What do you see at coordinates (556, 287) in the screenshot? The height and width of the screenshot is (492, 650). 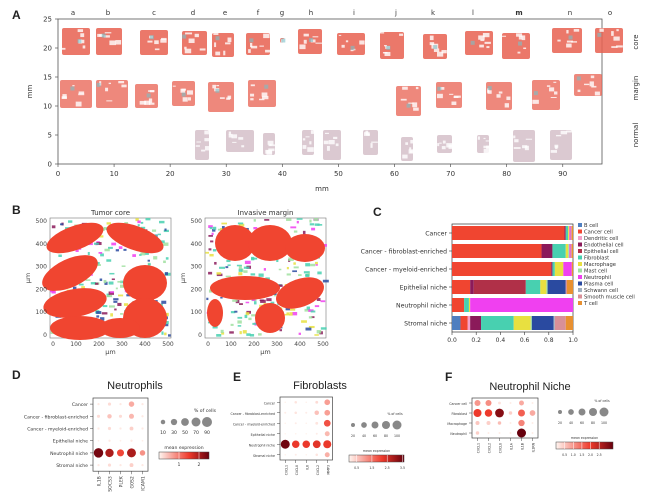 I see `bar-segment-plasma-cell` at bounding box center [556, 287].